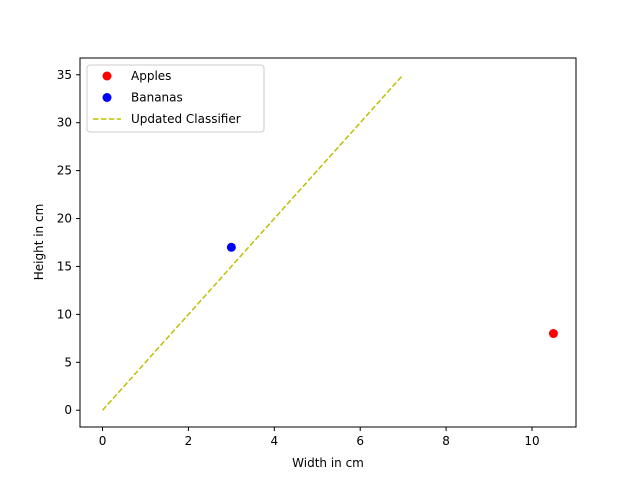 This screenshot has width=640, height=480. What do you see at coordinates (328, 463) in the screenshot?
I see `x-axis-label: Width in cm` at bounding box center [328, 463].